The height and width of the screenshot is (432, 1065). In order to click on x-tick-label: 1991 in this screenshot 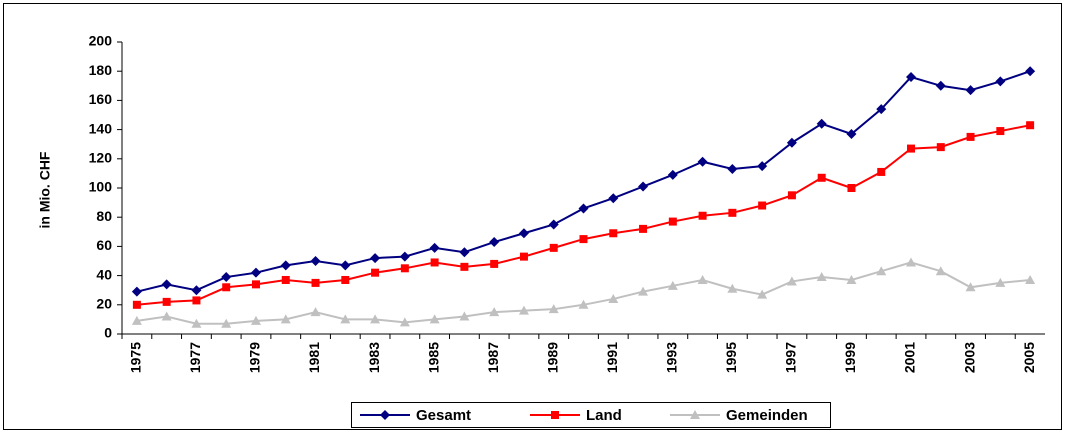, I will do `click(612, 357)`.